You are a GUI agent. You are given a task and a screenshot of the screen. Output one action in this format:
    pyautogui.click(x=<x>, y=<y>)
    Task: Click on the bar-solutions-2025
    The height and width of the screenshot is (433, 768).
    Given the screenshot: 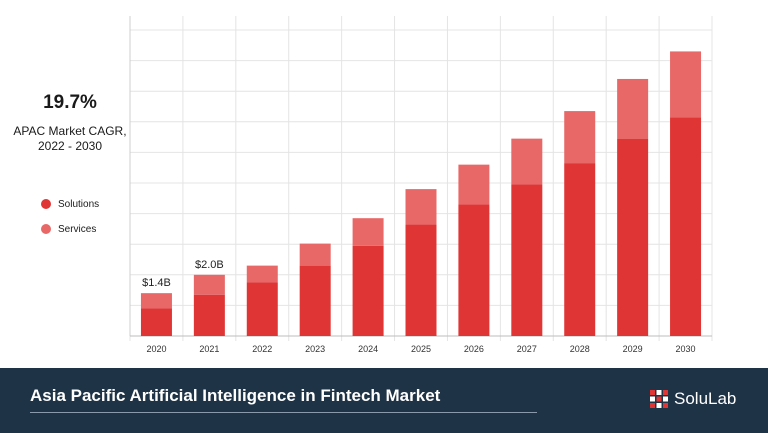 What is the action you would take?
    pyautogui.click(x=421, y=280)
    